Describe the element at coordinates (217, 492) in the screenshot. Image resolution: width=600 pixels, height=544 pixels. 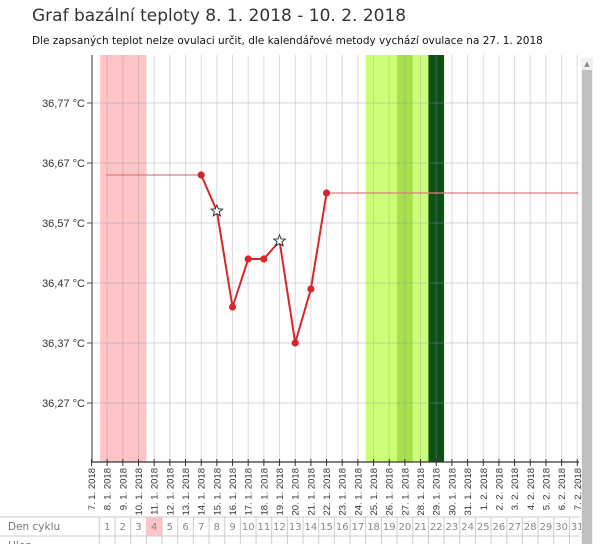
I see `x-tick-label: 15. 1. 2018` at that location.